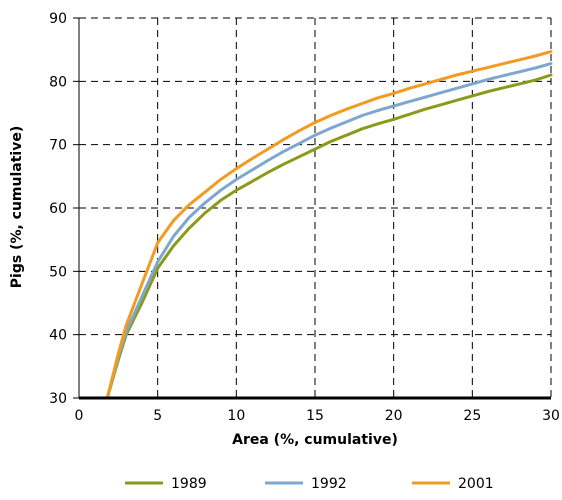 The width and height of the screenshot is (562, 500). Describe the element at coordinates (472, 416) in the screenshot. I see `x-tick-label: 25` at that location.